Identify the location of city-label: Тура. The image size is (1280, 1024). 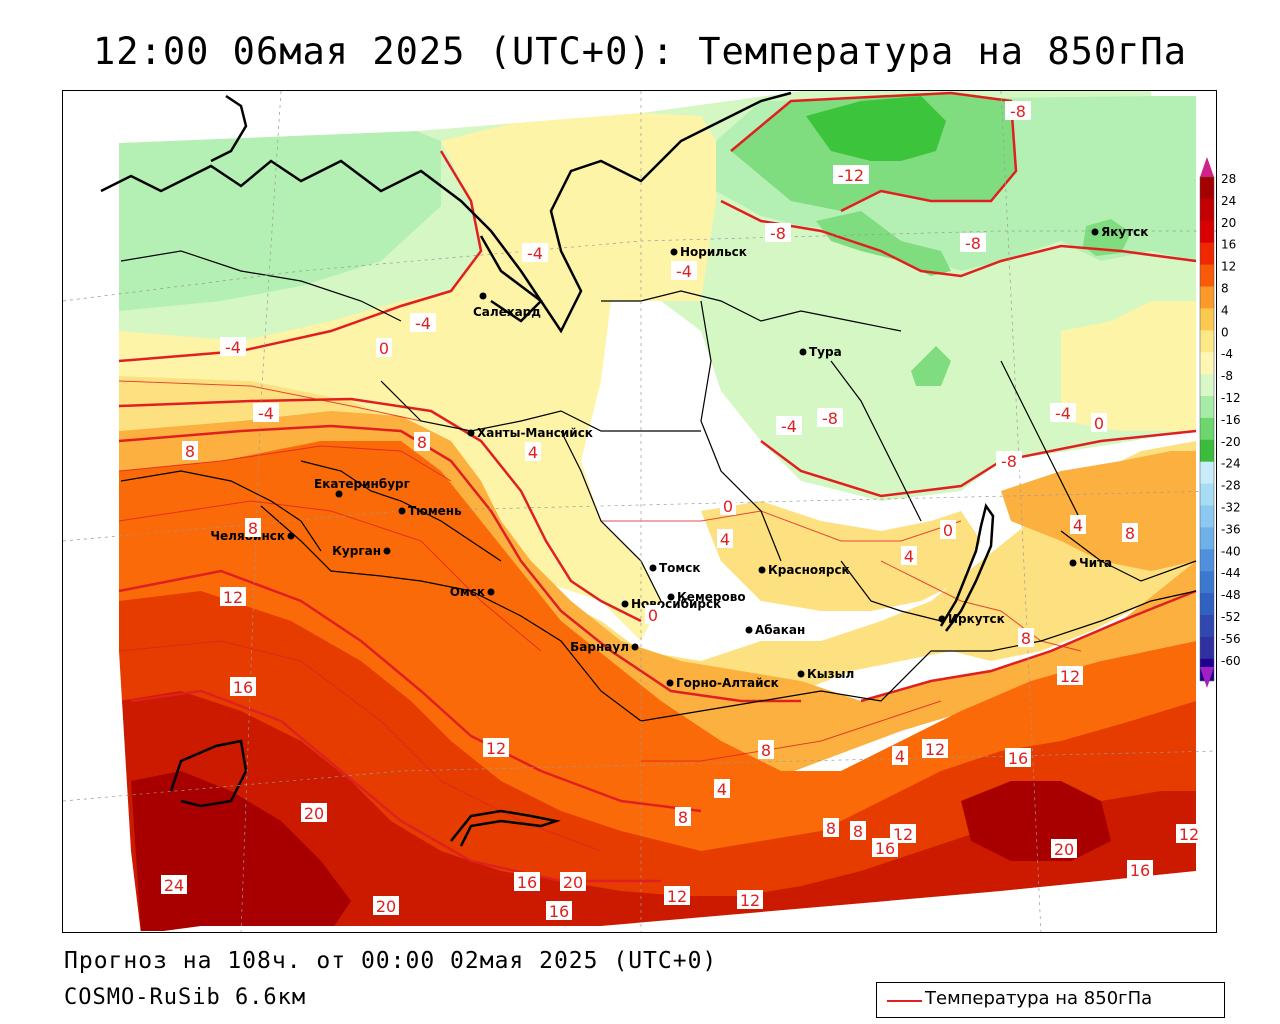
(825, 352).